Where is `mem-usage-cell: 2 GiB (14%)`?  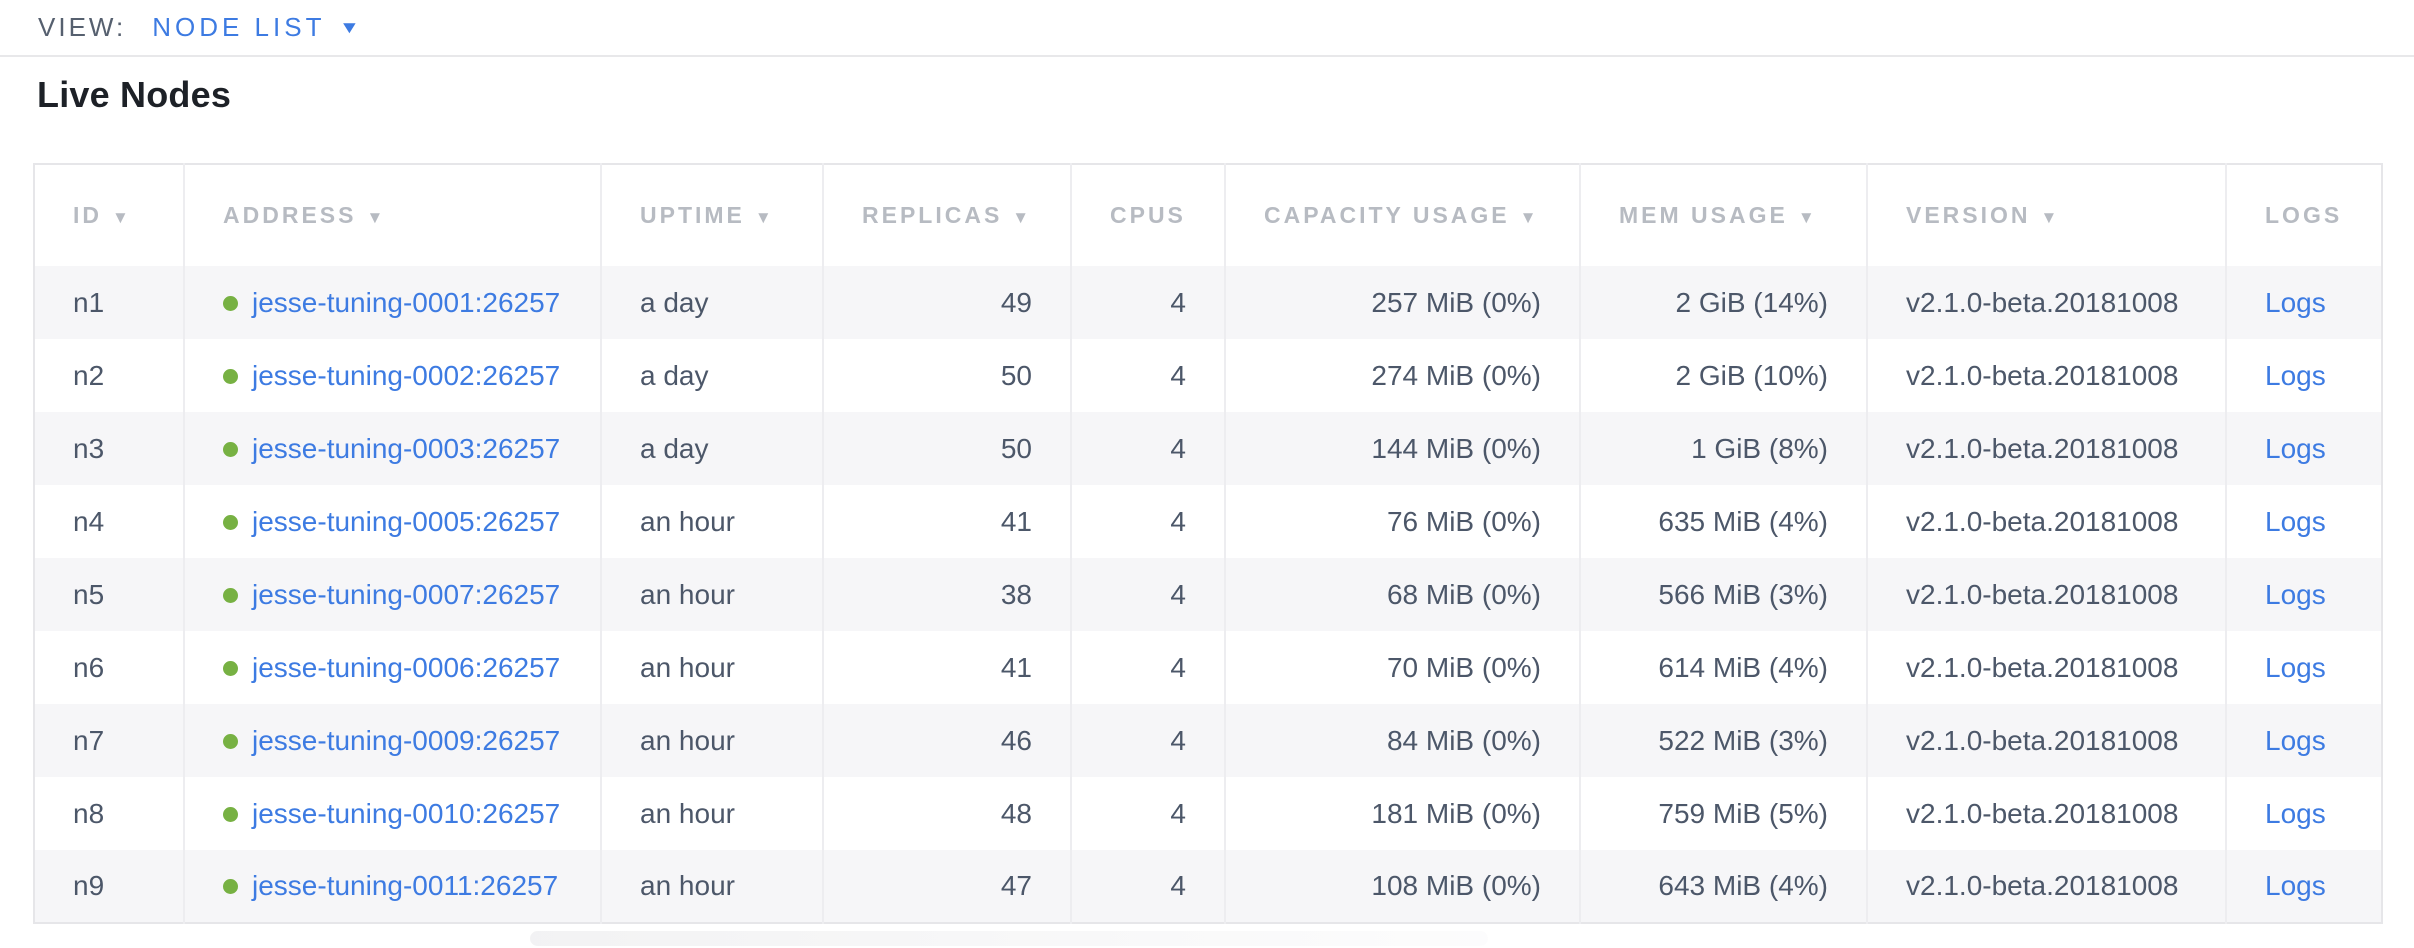
mem-usage-cell: 2 GiB (14%) is located at coordinates (1723, 302).